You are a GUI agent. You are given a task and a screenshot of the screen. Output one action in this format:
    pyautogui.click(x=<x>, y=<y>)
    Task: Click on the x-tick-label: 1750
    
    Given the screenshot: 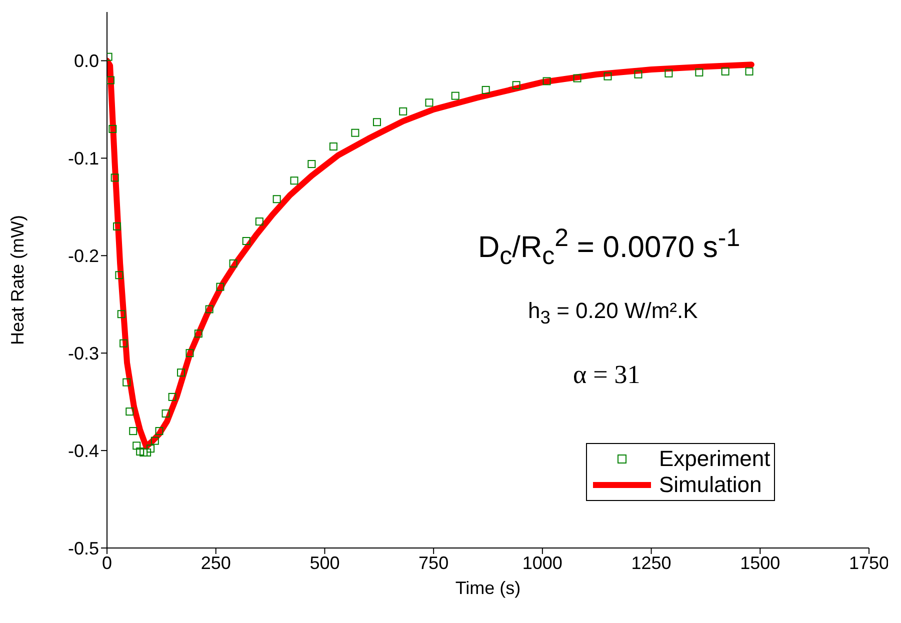 What is the action you would take?
    pyautogui.click(x=869, y=562)
    